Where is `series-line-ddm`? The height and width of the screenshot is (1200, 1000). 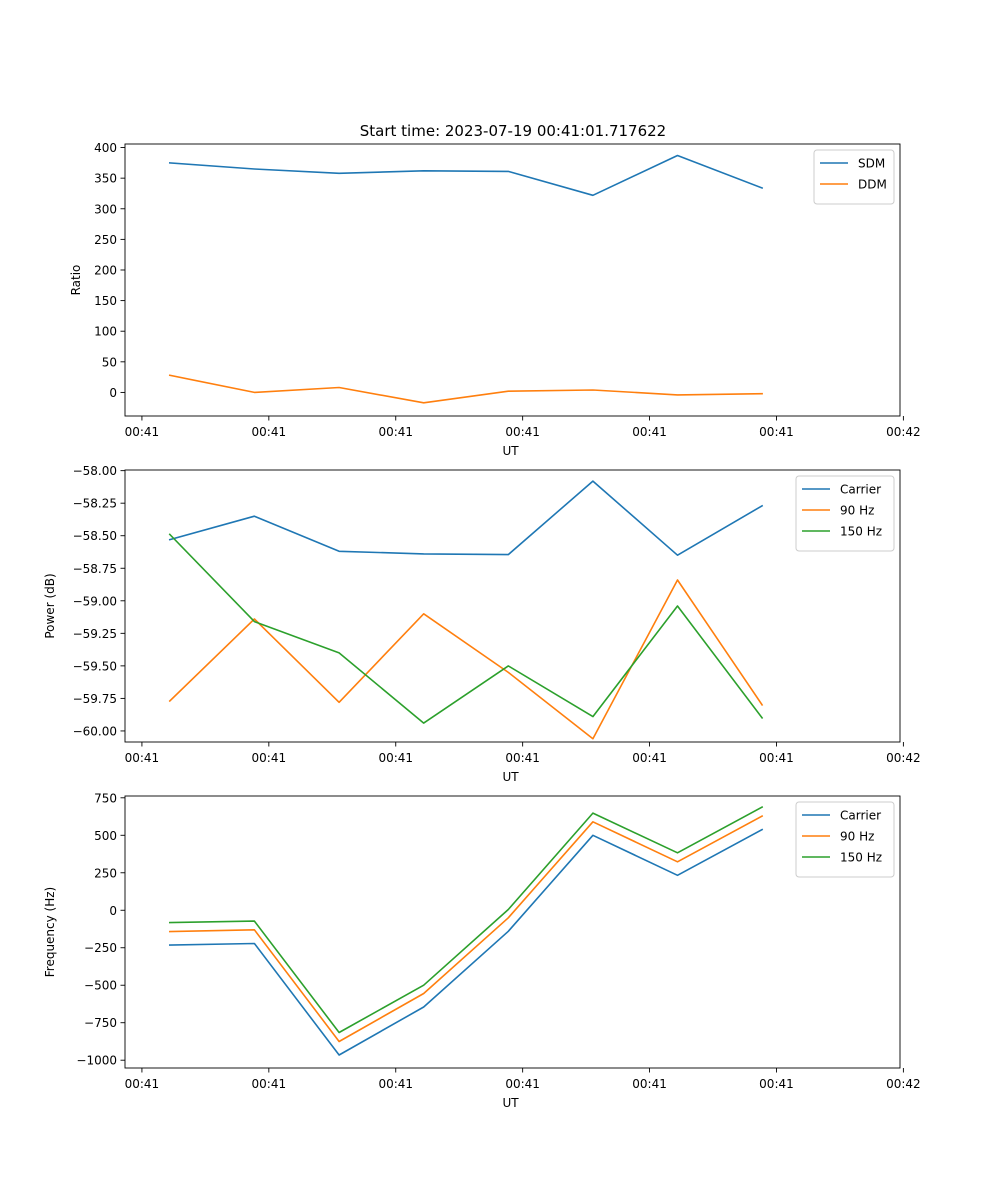 series-line-ddm is located at coordinates (465, 389).